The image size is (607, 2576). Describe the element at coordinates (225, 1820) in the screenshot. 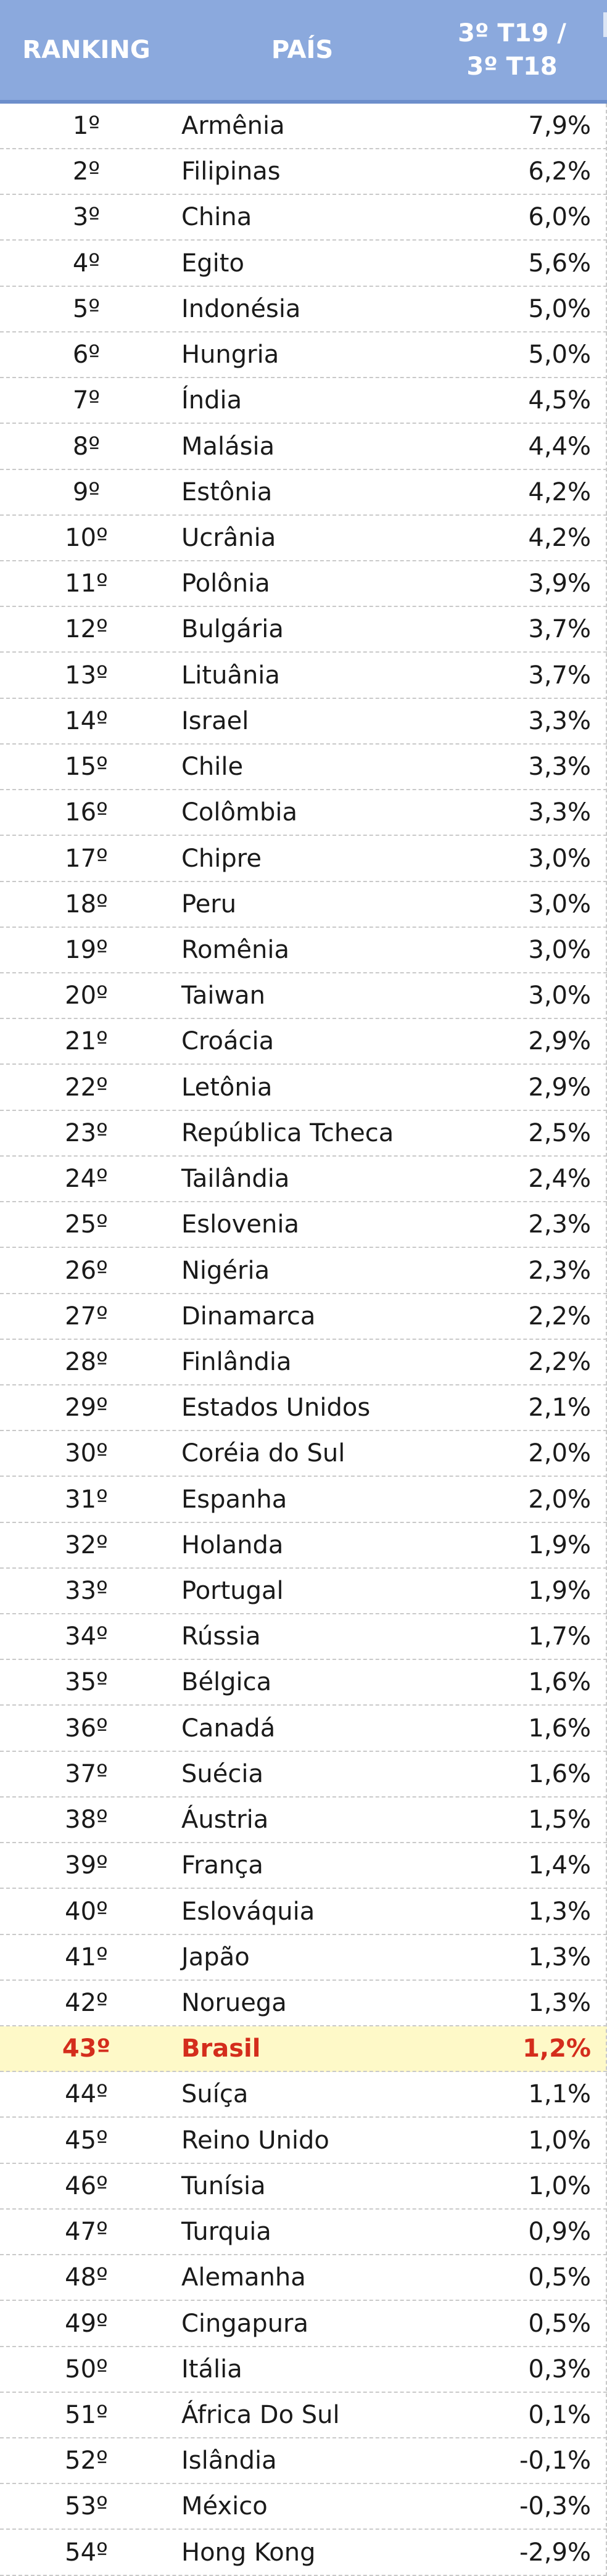

I see `cell-country: Áustria` at that location.